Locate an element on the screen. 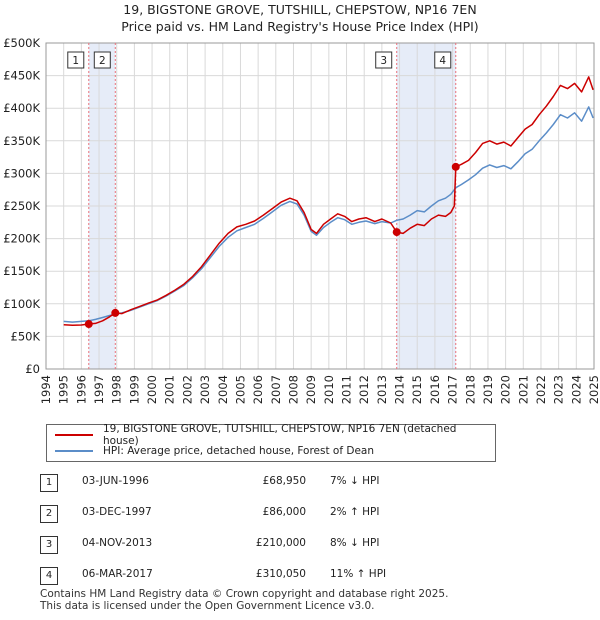 Image resolution: width=600 pixels, height=620 pixels. sale-row: 2 03-DEC-1997 £86,000 2% ↑ HPI is located at coordinates (230, 514).